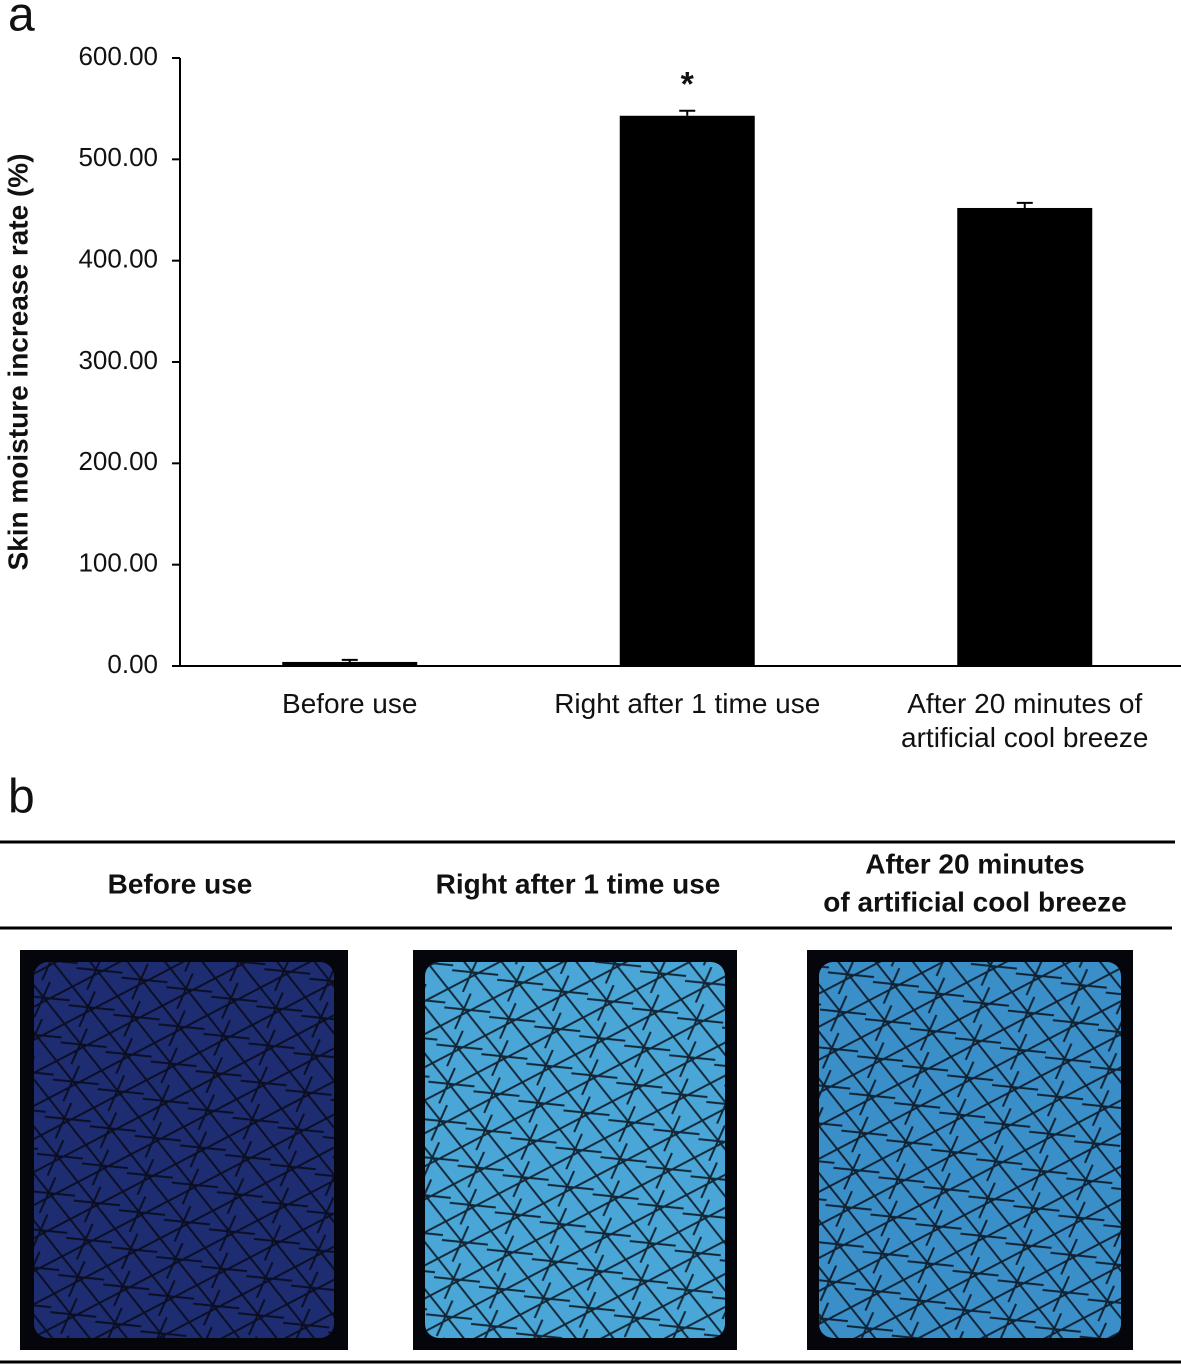 The height and width of the screenshot is (1366, 1181). Describe the element at coordinates (118, 461) in the screenshot. I see `y-tick-label: 200.00` at that location.